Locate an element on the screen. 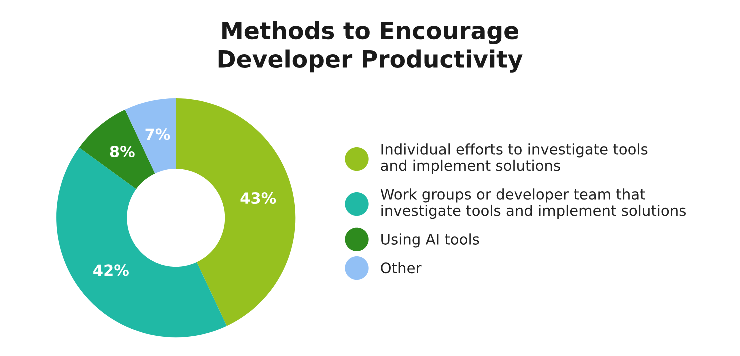 Image resolution: width=740 pixels, height=356 pixels. data-label: 43% is located at coordinates (258, 198).